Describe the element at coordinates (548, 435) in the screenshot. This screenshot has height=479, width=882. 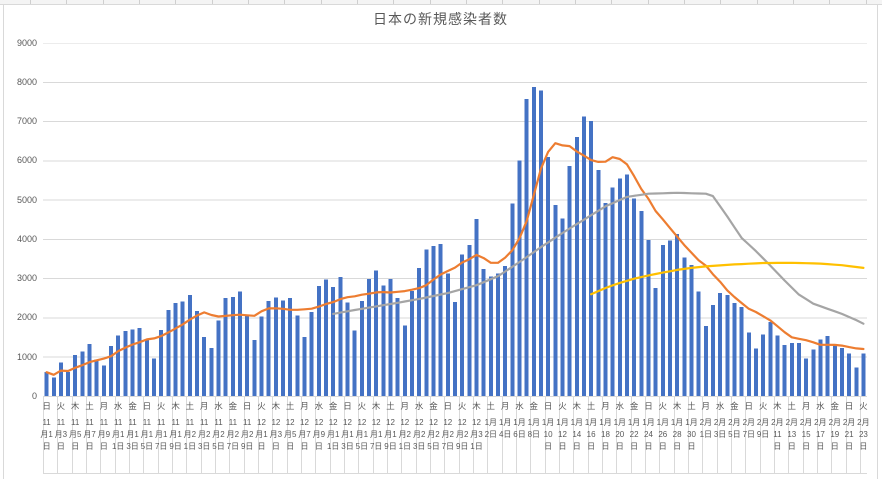
I see `date-text: 1月10日` at that location.